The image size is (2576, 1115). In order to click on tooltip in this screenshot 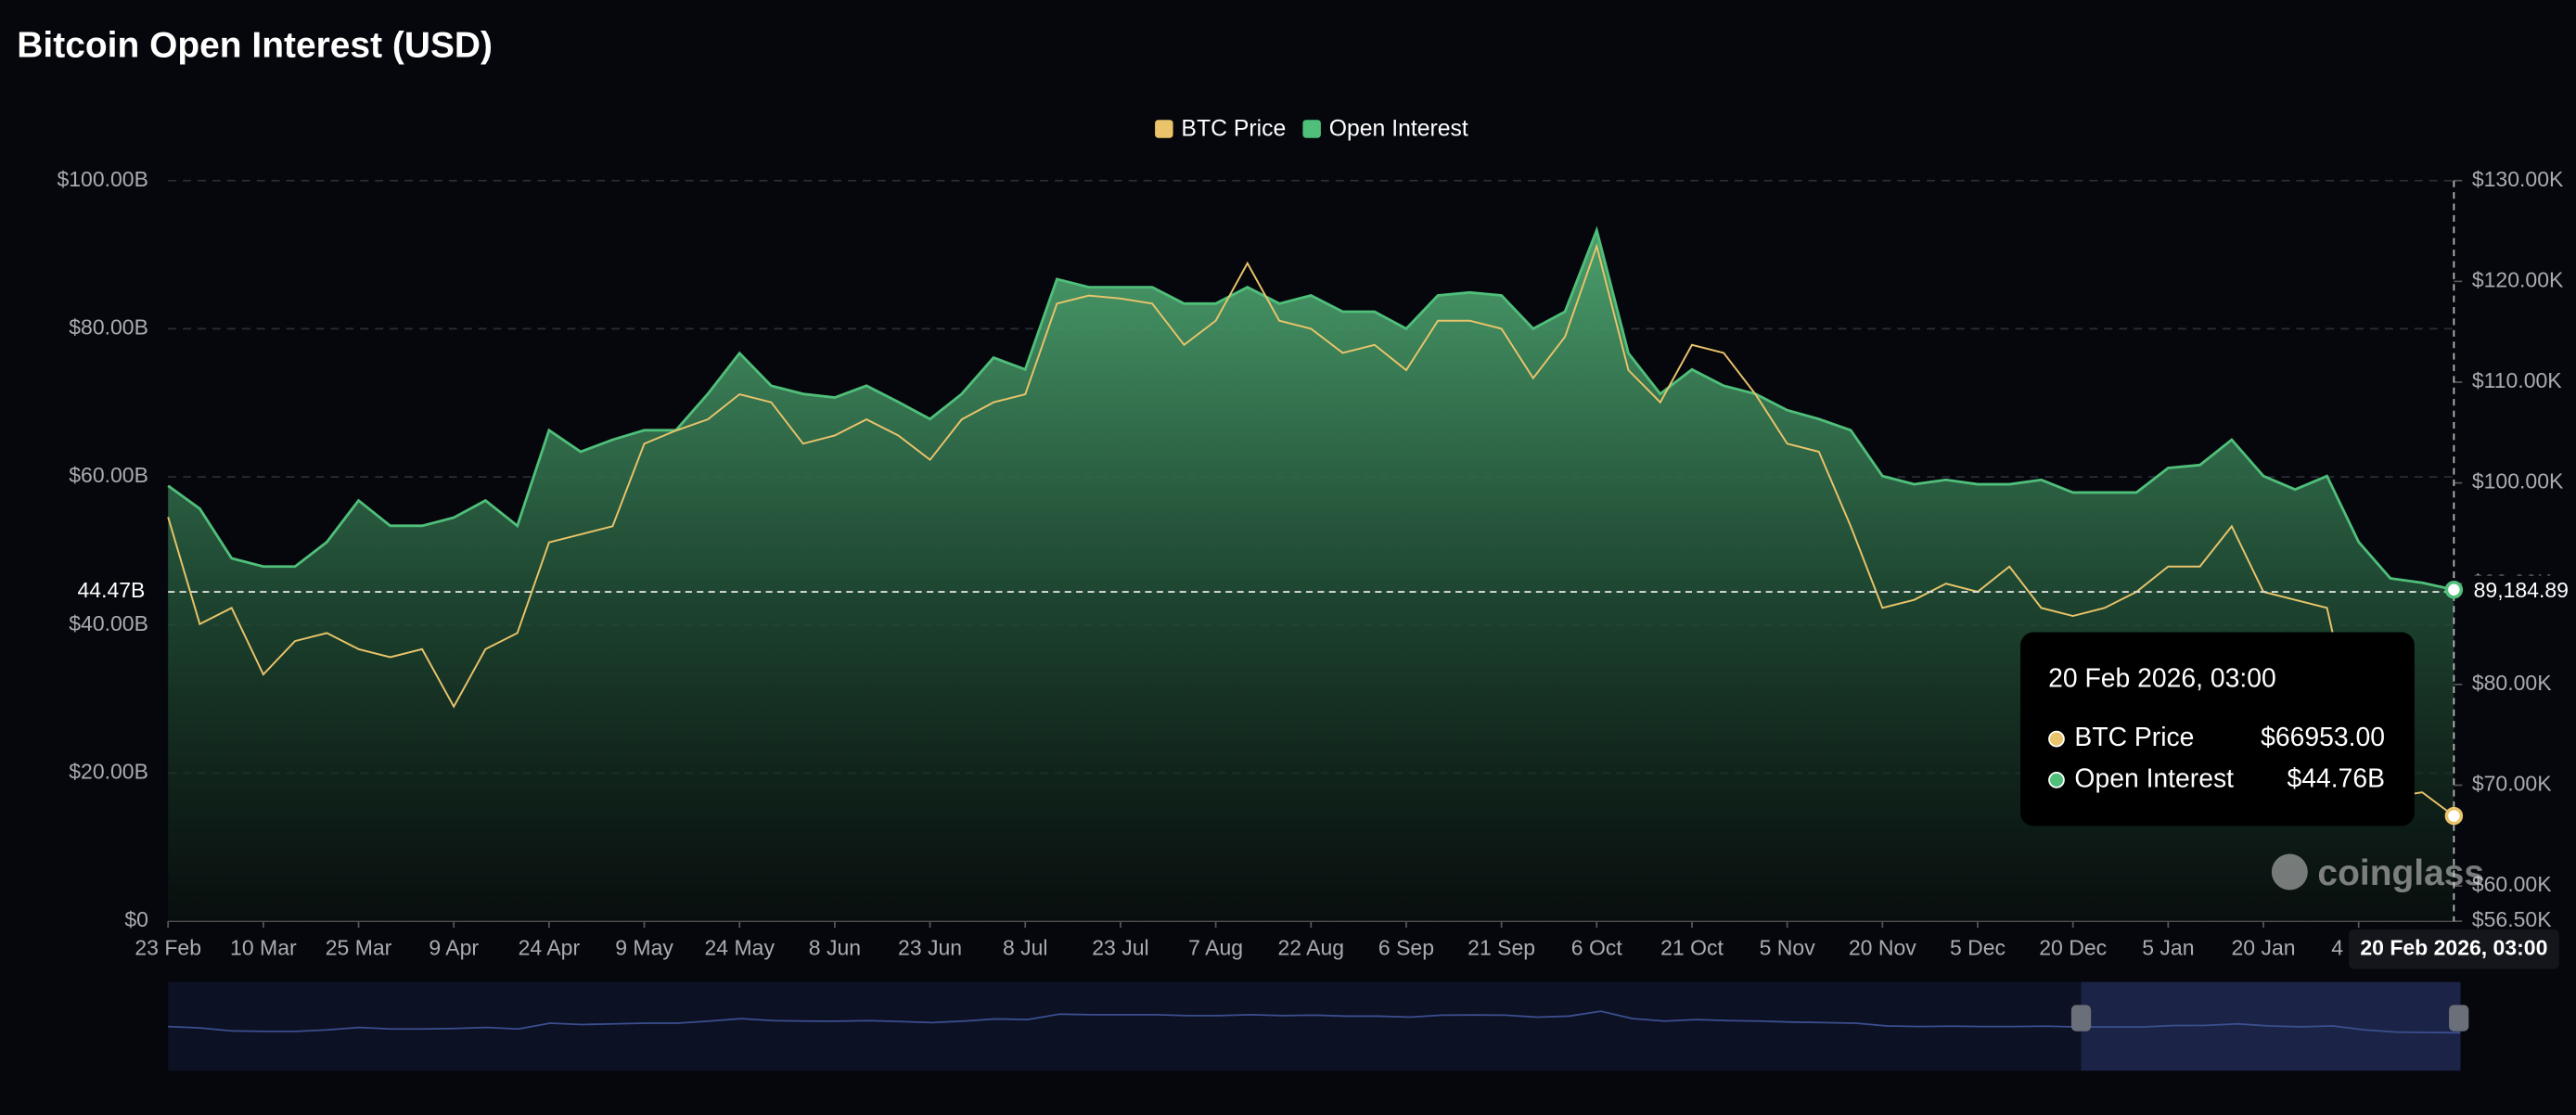, I will do `click(2217, 729)`.